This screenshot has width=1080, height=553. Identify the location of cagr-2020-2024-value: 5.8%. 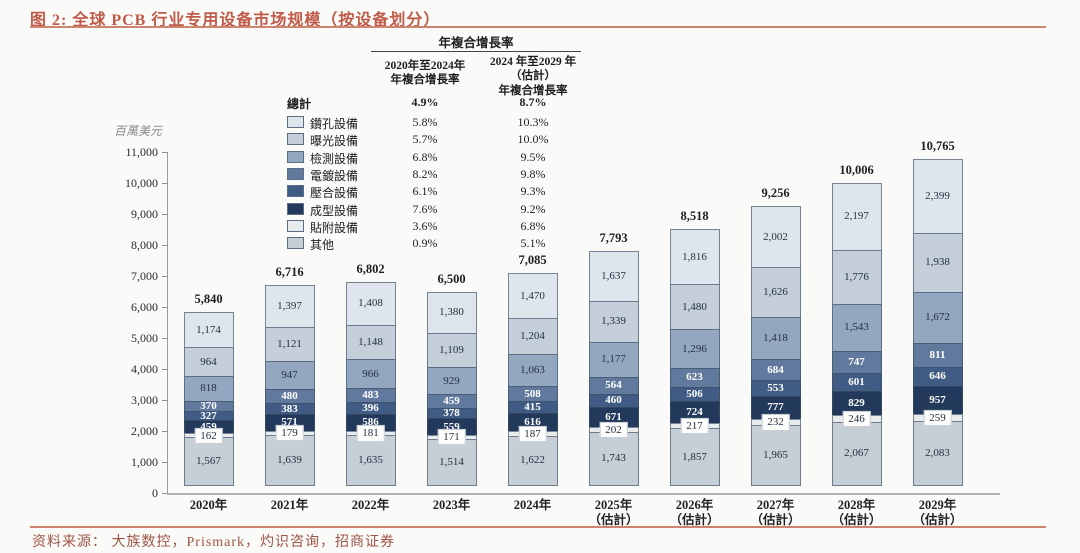
(425, 122).